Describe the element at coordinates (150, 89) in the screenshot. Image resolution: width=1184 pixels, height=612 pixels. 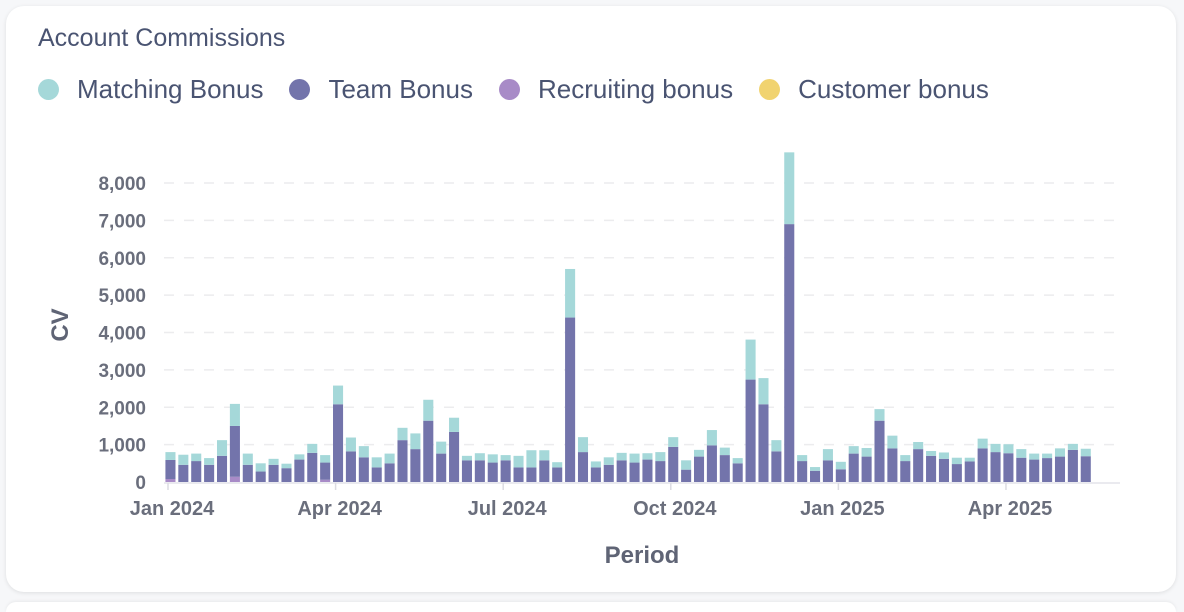
I see `legend-item-matching-bonus: Matching Bonus` at that location.